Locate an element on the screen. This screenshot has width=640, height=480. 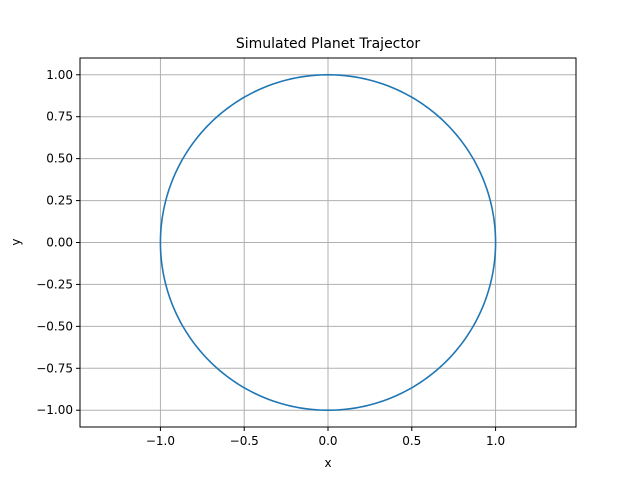
y-tick-label: −0.50 is located at coordinates (54, 326).